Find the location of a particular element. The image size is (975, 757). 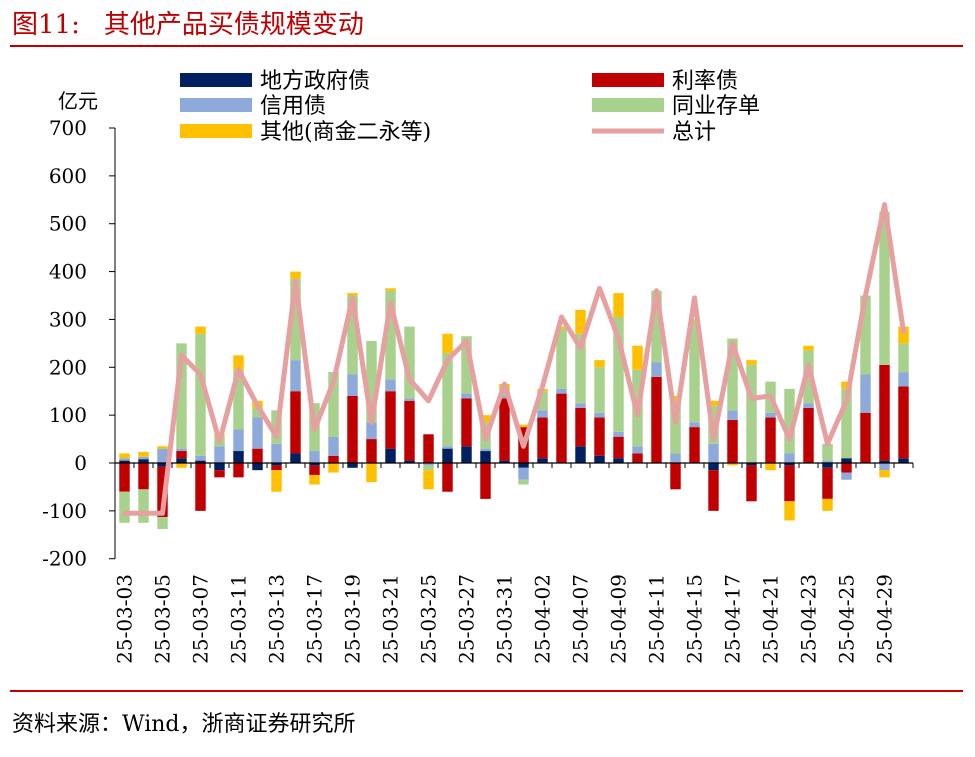

x-tick-label: 25-03-19 is located at coordinates (353, 619).